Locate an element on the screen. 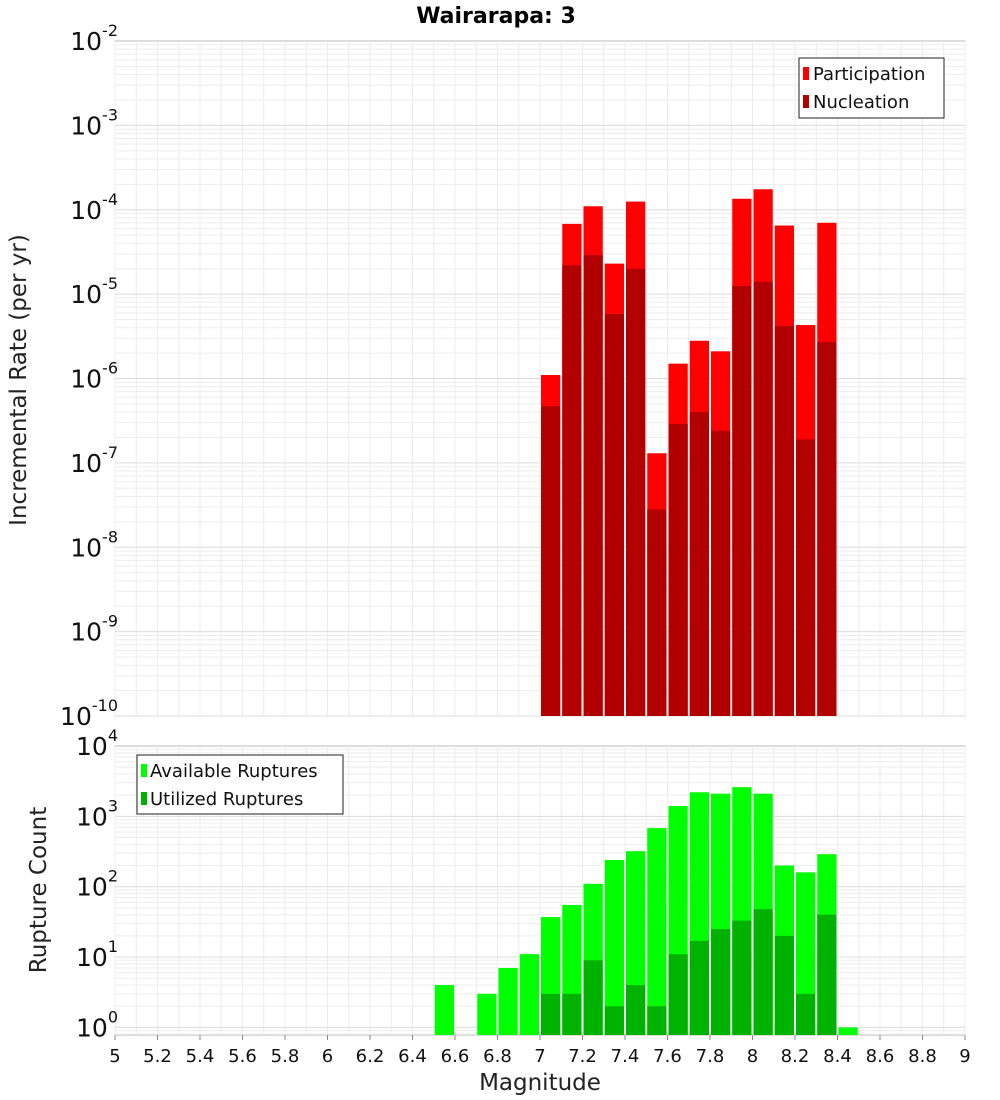 Image resolution: width=1000 pixels, height=1100 pixels. x-tick-label: 7.2 is located at coordinates (582, 1056).